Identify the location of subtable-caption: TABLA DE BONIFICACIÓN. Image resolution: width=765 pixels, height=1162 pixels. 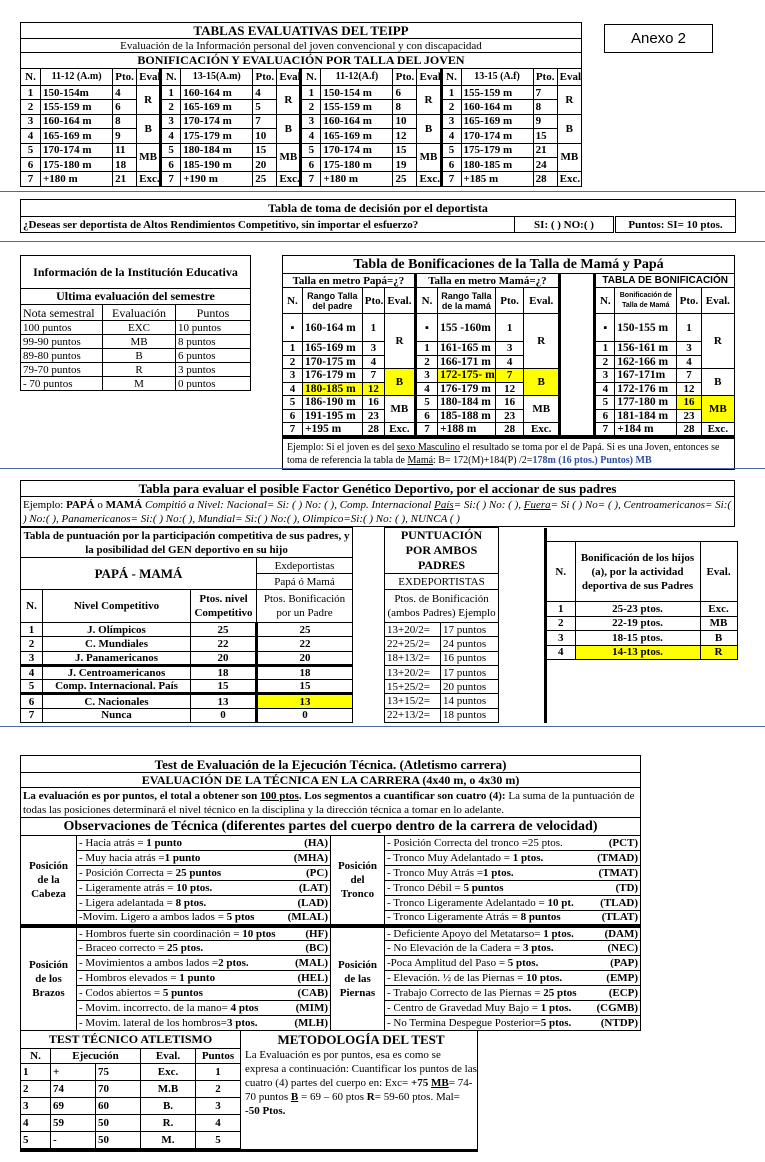
(664, 280).